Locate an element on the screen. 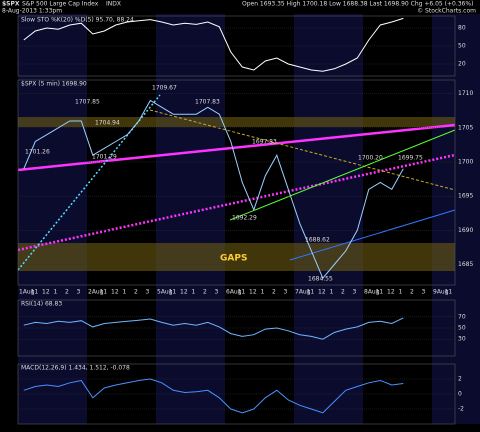 This screenshot has height=432, width=480. x-tick-label: 7Aug is located at coordinates (303, 292).